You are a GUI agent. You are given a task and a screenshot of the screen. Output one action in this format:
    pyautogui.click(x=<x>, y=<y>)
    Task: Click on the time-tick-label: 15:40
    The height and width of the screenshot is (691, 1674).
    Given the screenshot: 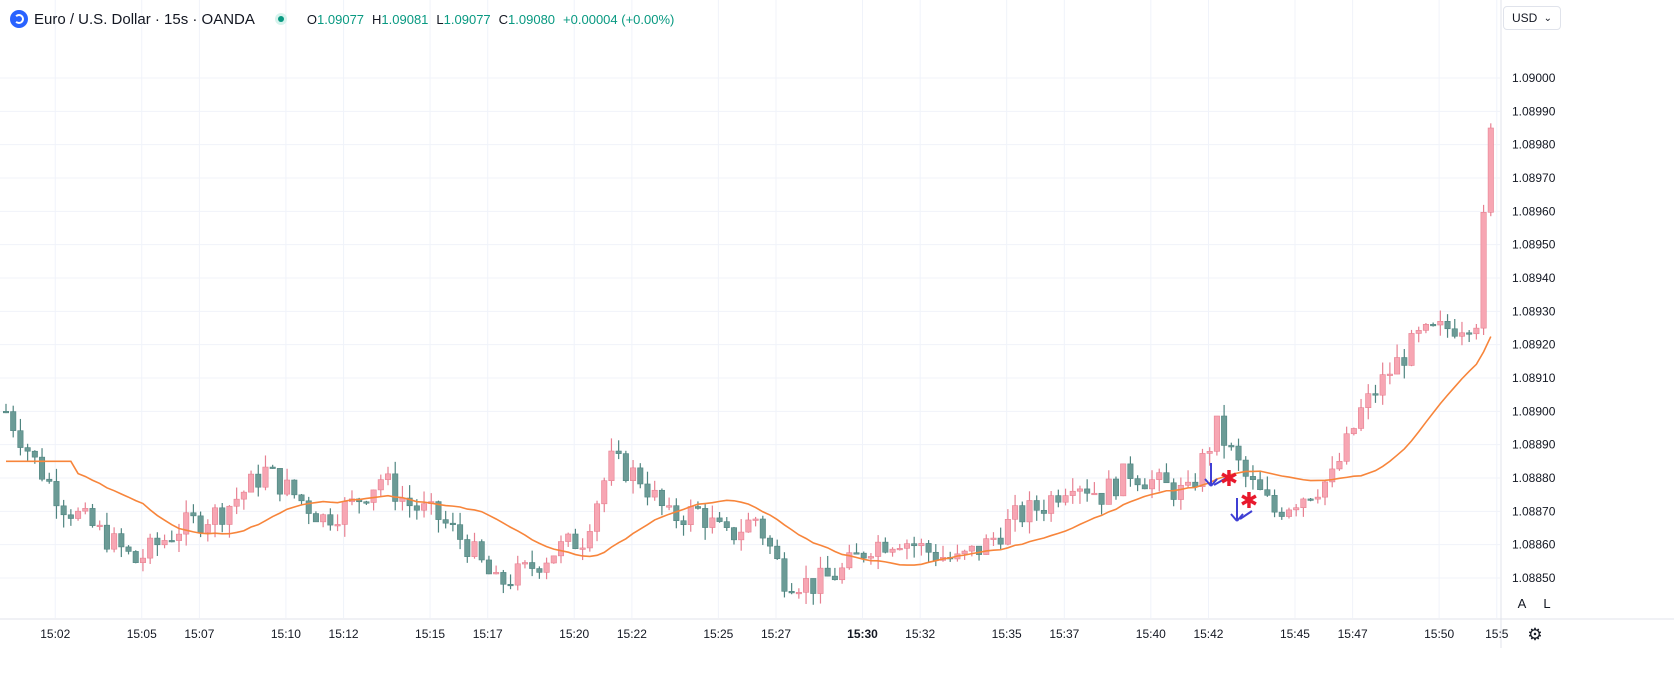 What is the action you would take?
    pyautogui.click(x=1151, y=634)
    